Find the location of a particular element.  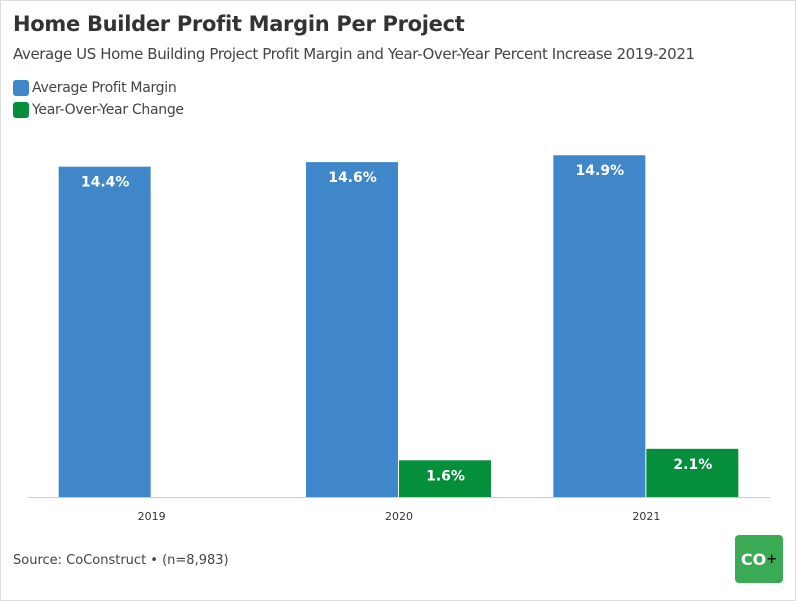

legend-label: Year-Over-Year Change is located at coordinates (108, 110).